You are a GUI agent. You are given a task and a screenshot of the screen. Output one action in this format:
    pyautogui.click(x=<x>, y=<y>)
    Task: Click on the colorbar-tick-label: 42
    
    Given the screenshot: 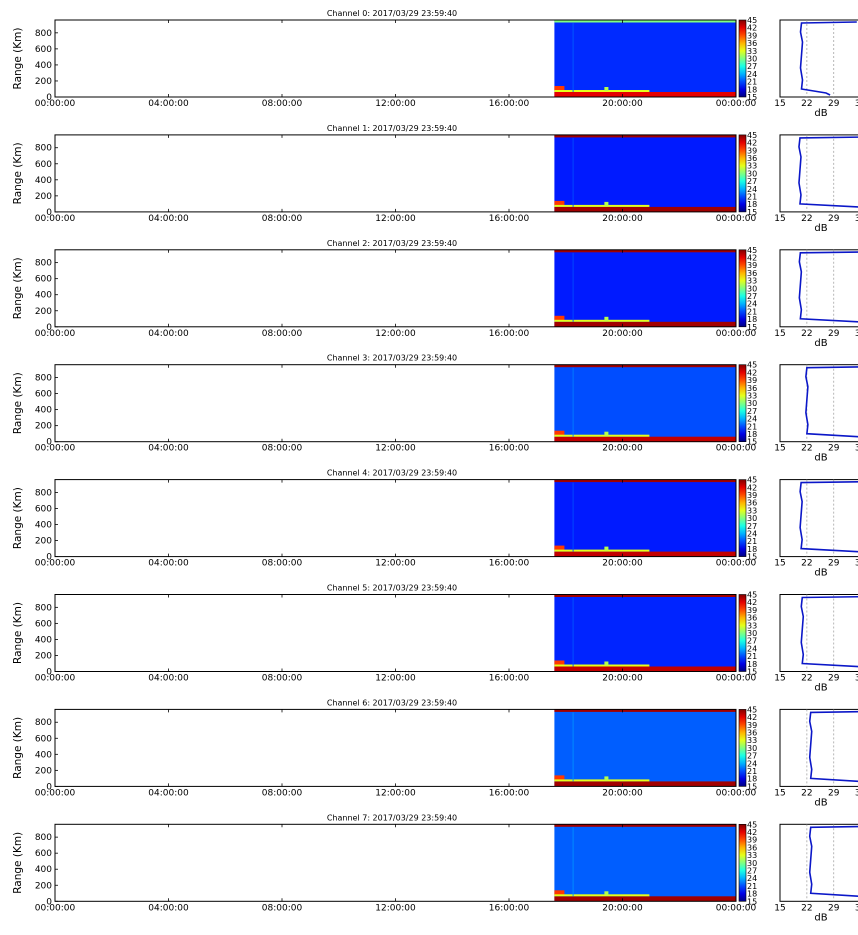 What is the action you would take?
    pyautogui.click(x=752, y=372)
    